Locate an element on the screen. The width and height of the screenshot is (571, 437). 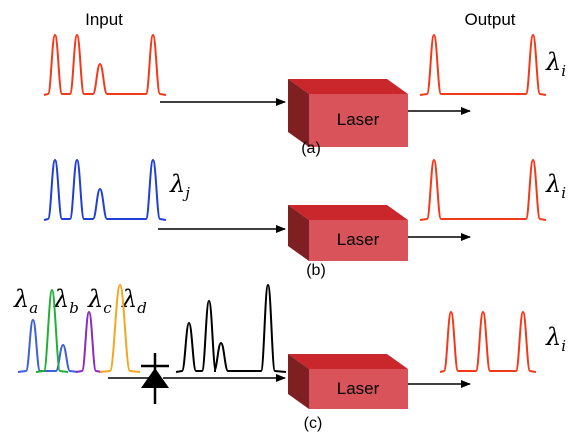
lambda-d-label: λd is located at coordinates (134, 301).